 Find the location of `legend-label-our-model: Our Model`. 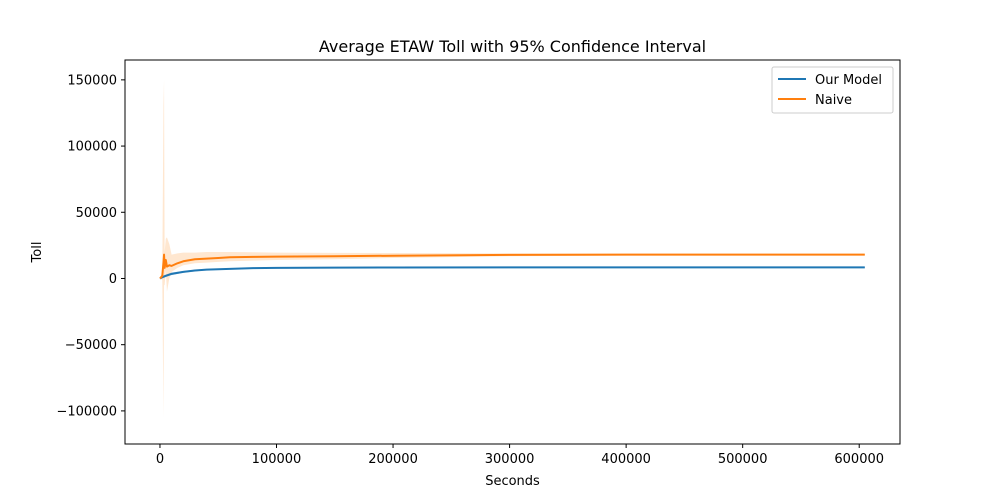

legend-label-our-model: Our Model is located at coordinates (848, 80).